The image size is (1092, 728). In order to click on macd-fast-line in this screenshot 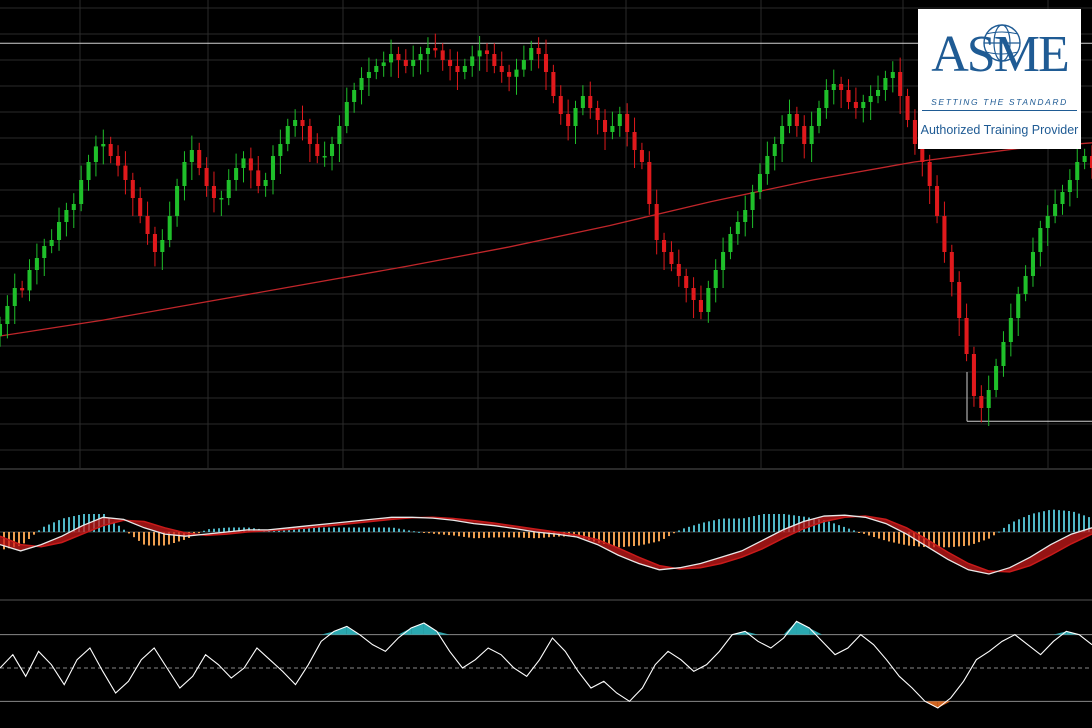, I will do `click(546, 544)`.